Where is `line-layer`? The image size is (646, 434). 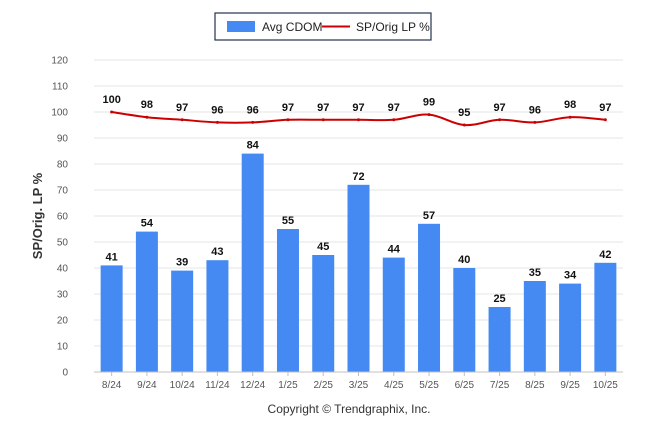
line-layer is located at coordinates (358, 118).